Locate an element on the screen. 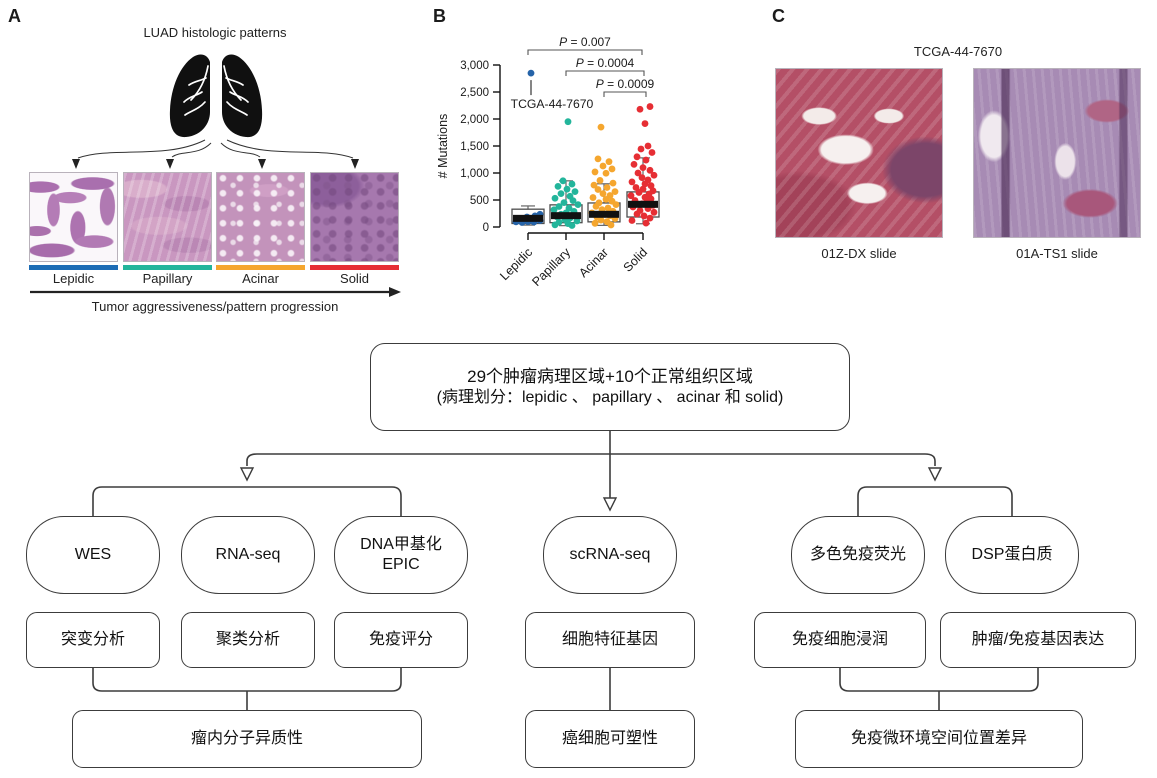 This screenshot has height=778, width=1157. analysis-box-cell-signature-genes: 细胞特征基因 is located at coordinates (610, 640).